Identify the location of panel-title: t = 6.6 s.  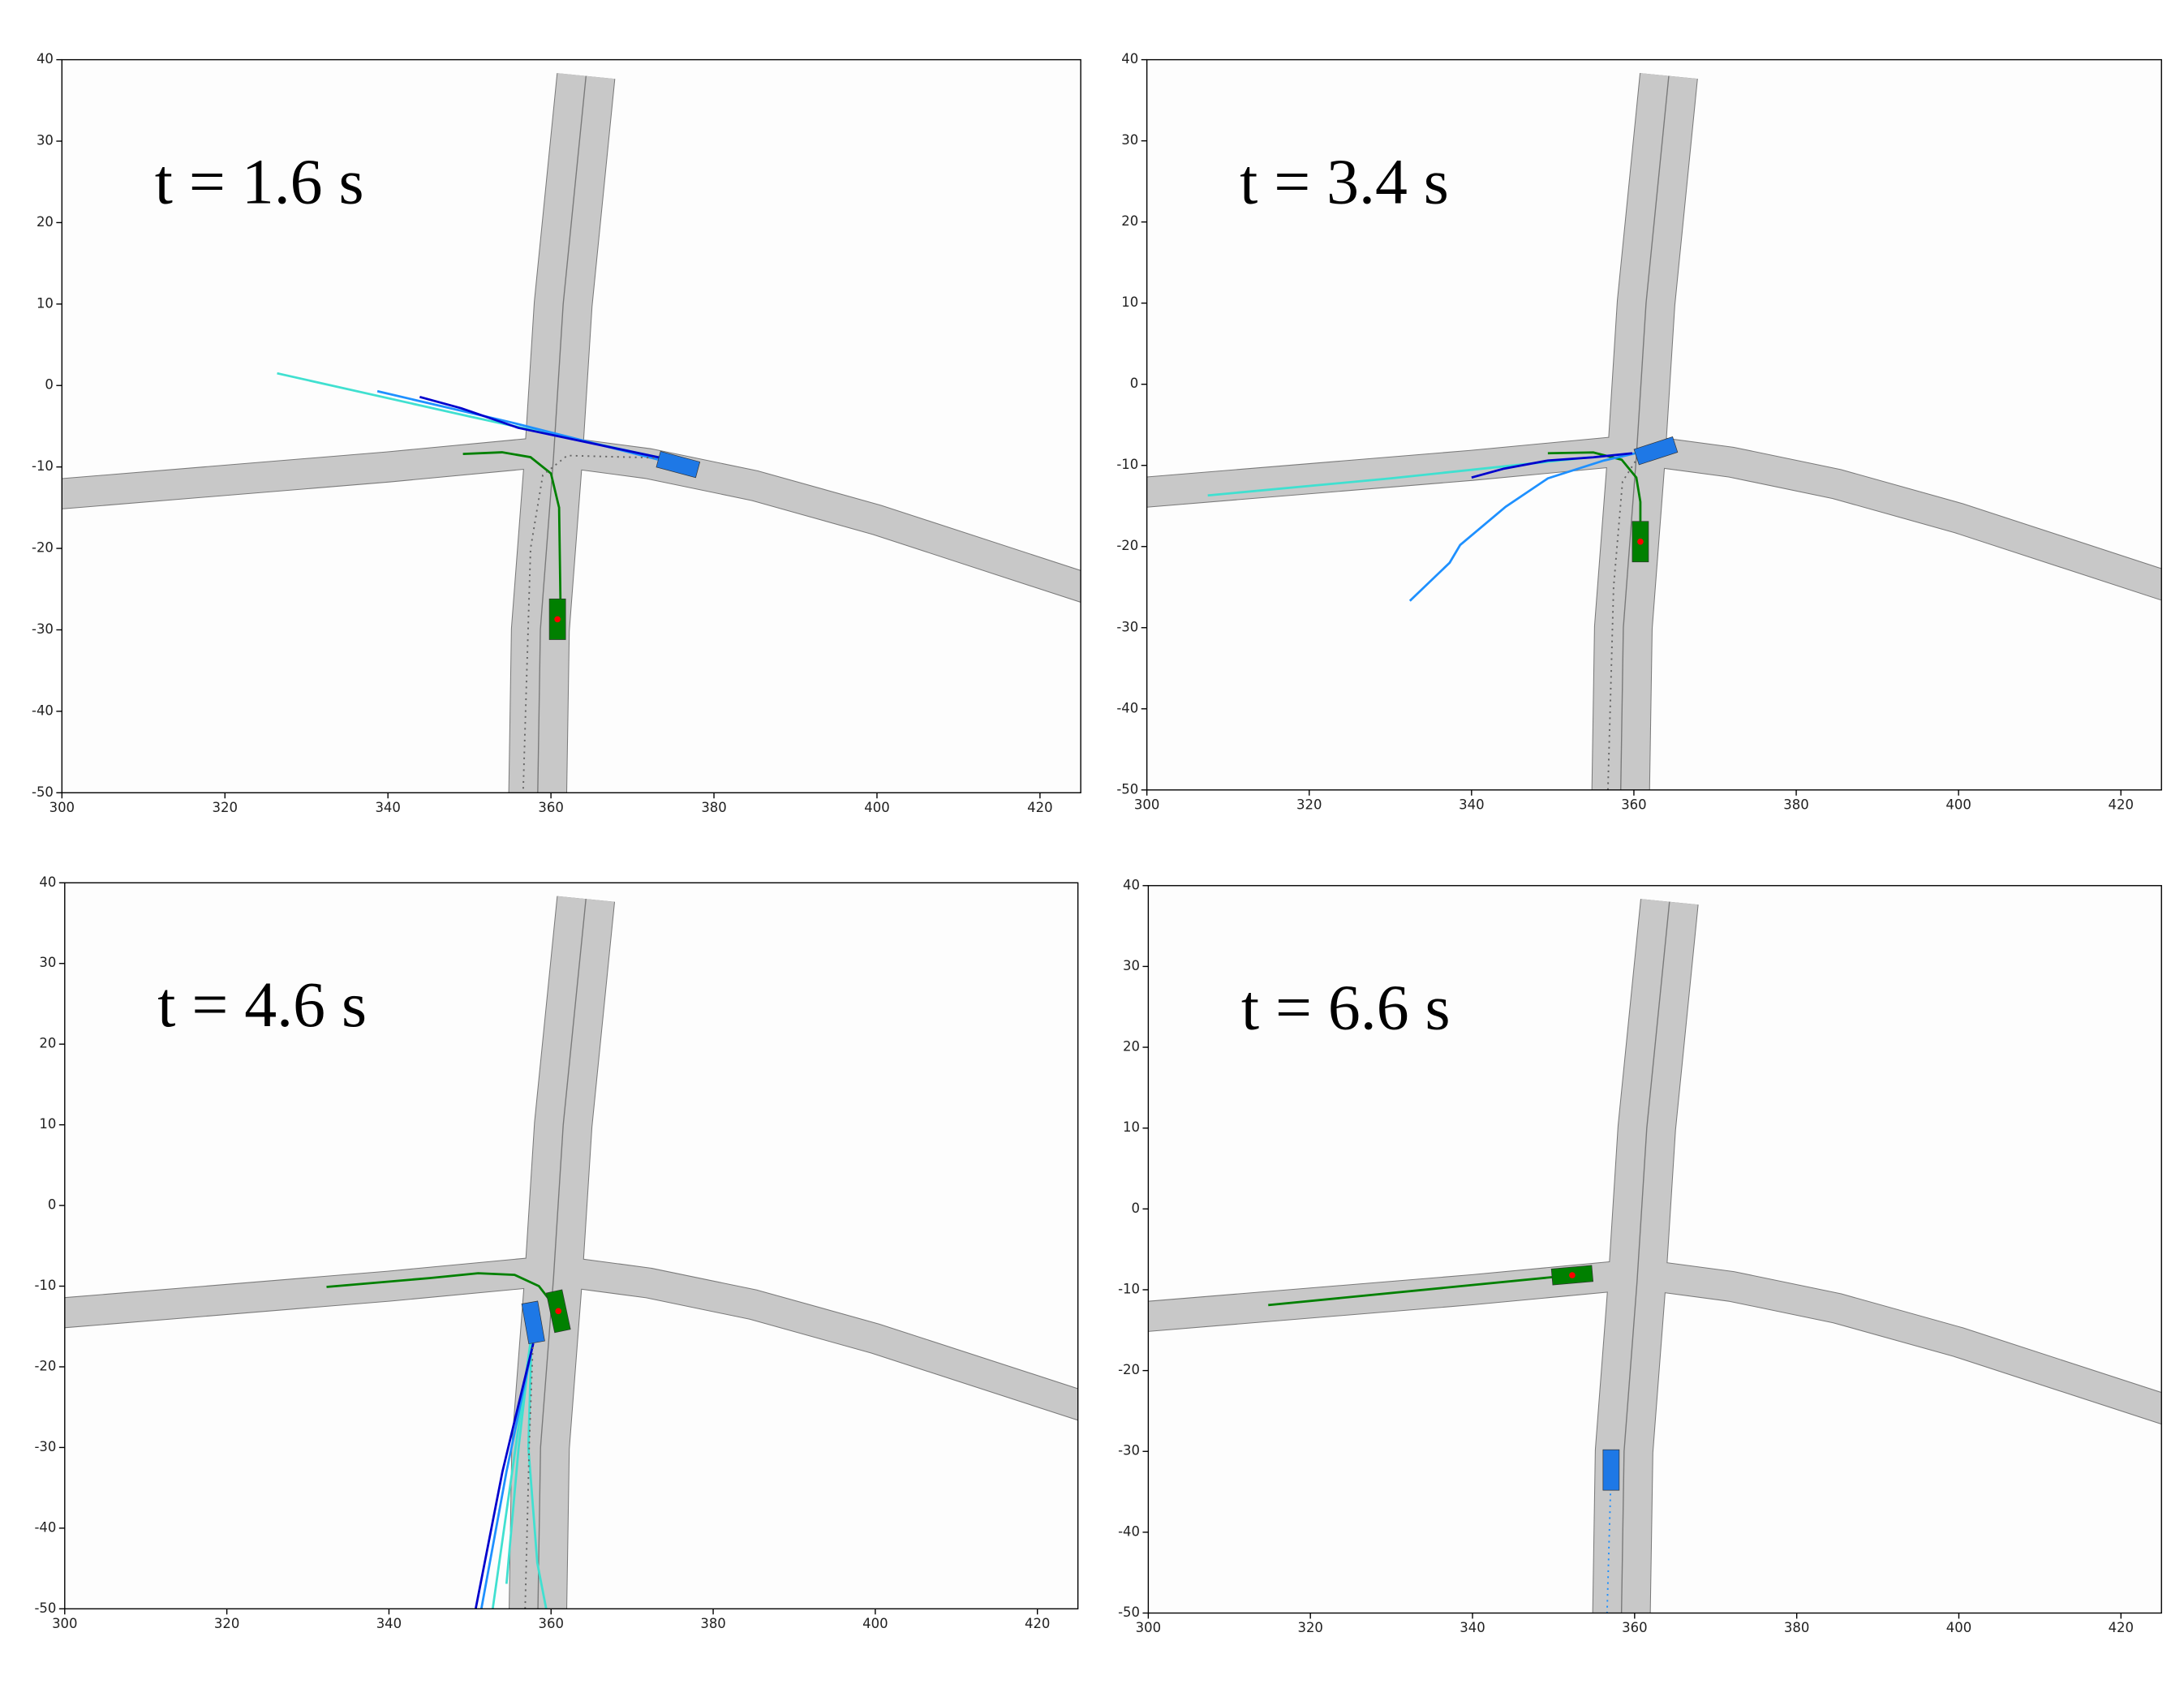
(1346, 1008).